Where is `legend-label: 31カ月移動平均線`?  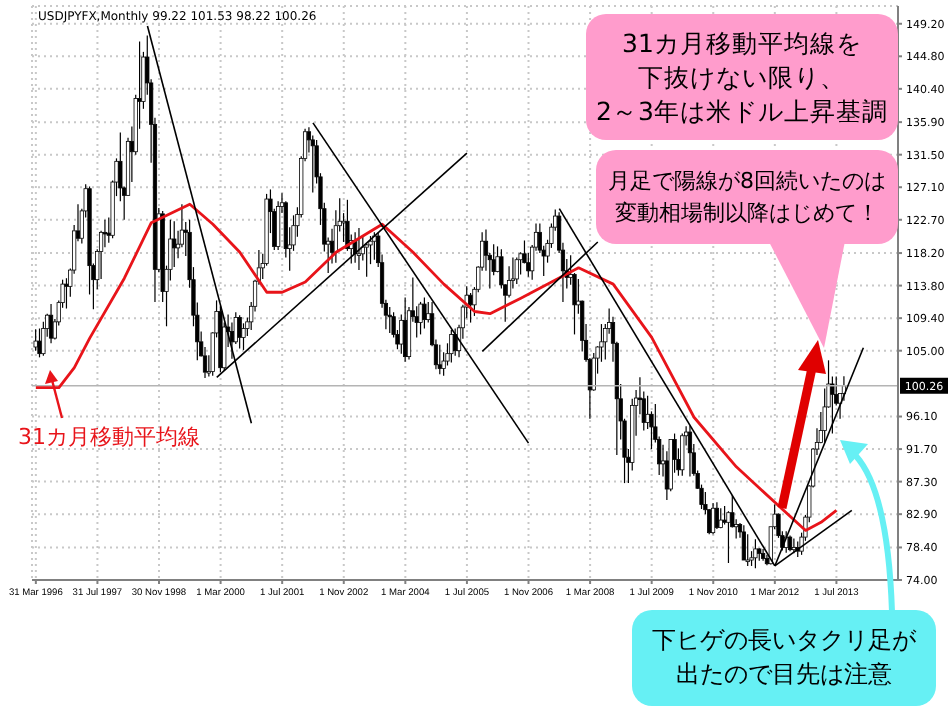
legend-label: 31カ月移動平均線 is located at coordinates (109, 437).